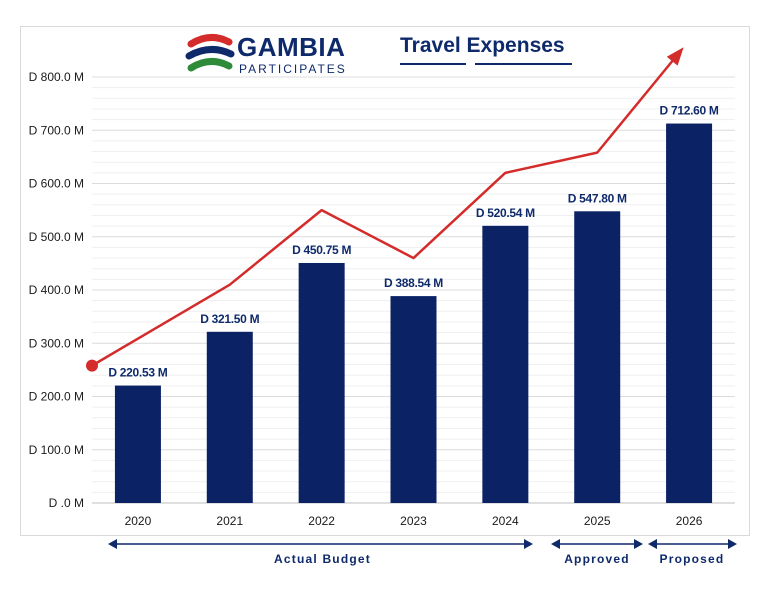 The image size is (768, 599). What do you see at coordinates (210, 53) in the screenshot?
I see `gambia-flag-swirl-icon` at bounding box center [210, 53].